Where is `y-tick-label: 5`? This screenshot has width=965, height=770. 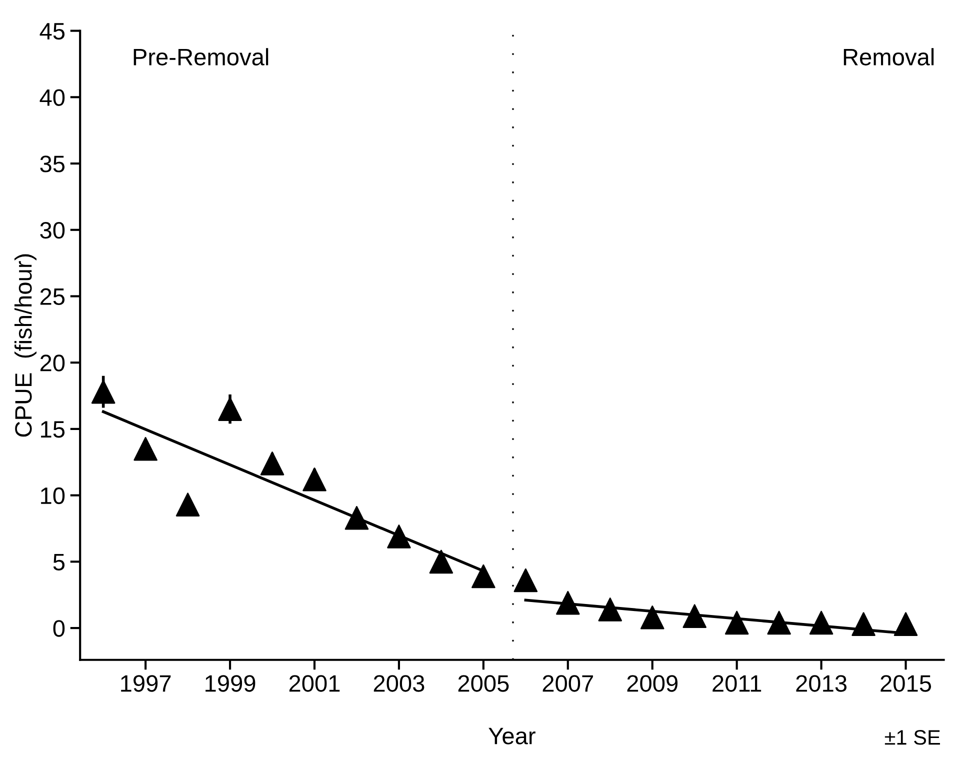 y-tick-label: 5 is located at coordinates (59, 562).